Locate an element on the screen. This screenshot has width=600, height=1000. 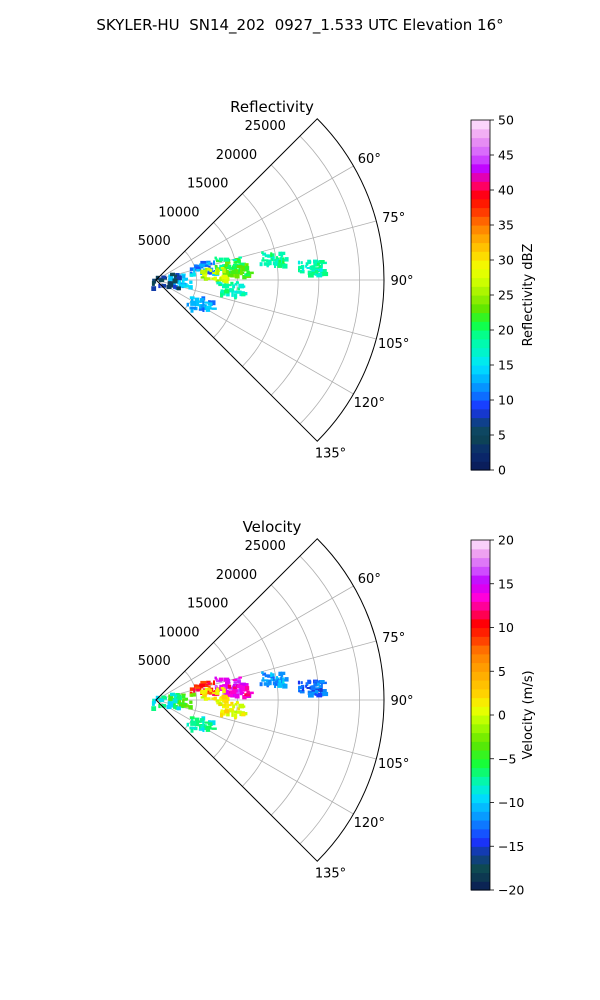
r-tick-label: 20000 is located at coordinates (236, 155).